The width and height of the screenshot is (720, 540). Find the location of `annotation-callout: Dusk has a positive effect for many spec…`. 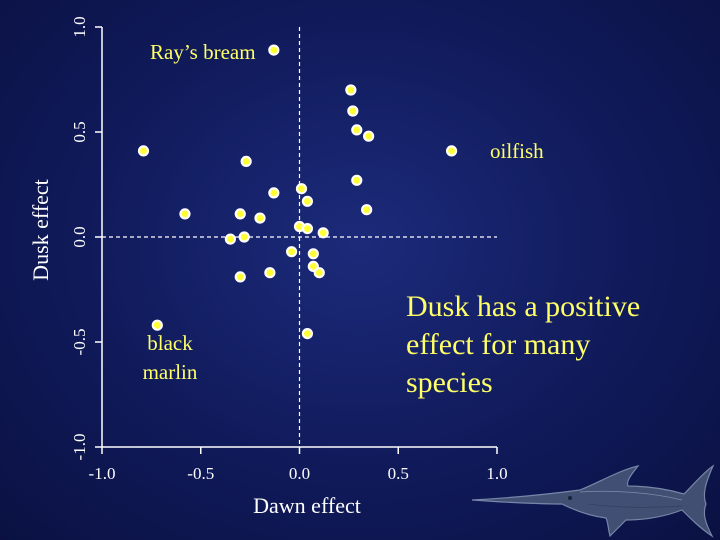

annotation-callout: Dusk has a positive effect for many spec… is located at coordinates (556, 345).